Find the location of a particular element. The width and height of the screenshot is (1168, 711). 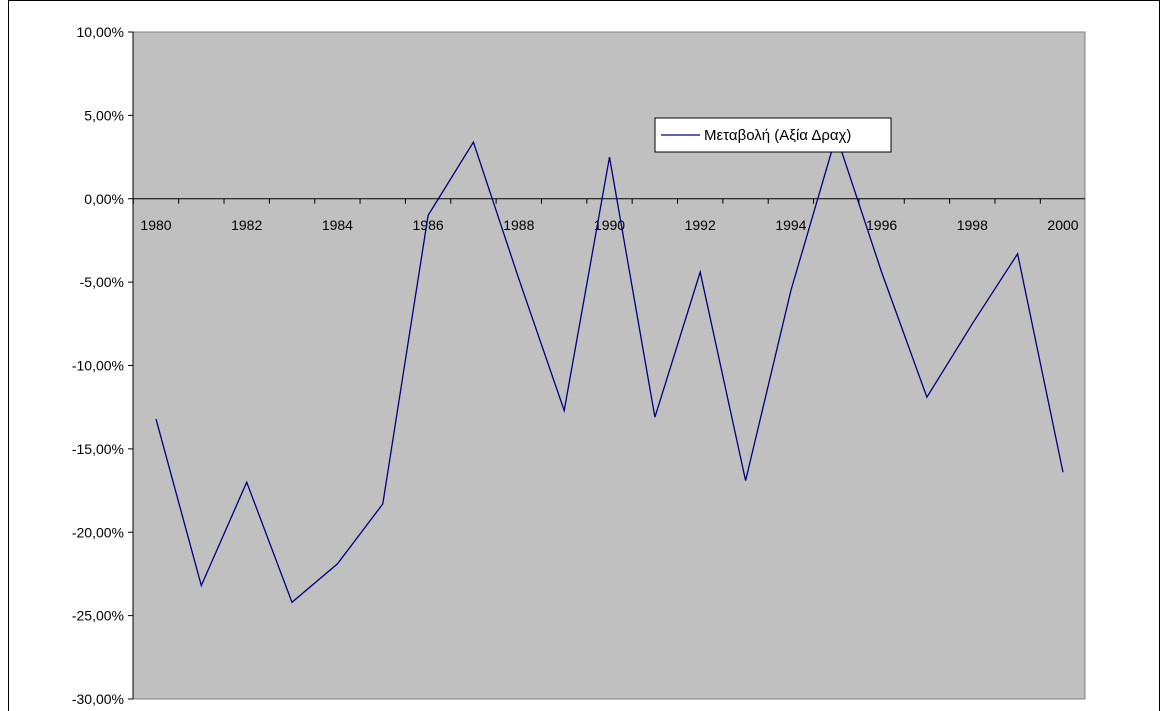

y-tick-label: 0,00% is located at coordinates (104, 199).